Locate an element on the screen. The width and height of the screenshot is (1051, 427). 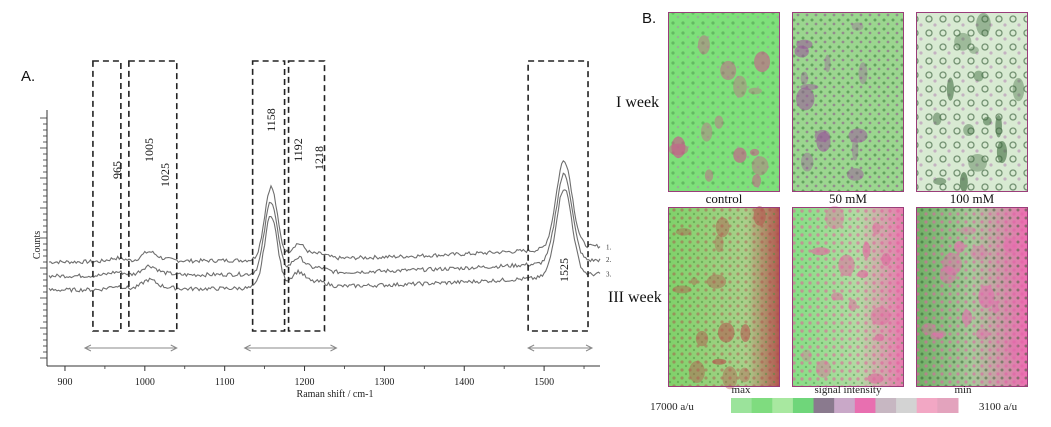
row-label-week1: I week is located at coordinates (637, 102).